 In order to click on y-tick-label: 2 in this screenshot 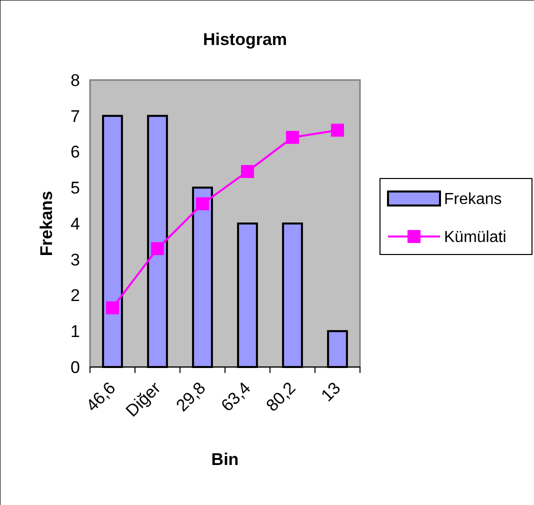, I will do `click(75, 296)`.